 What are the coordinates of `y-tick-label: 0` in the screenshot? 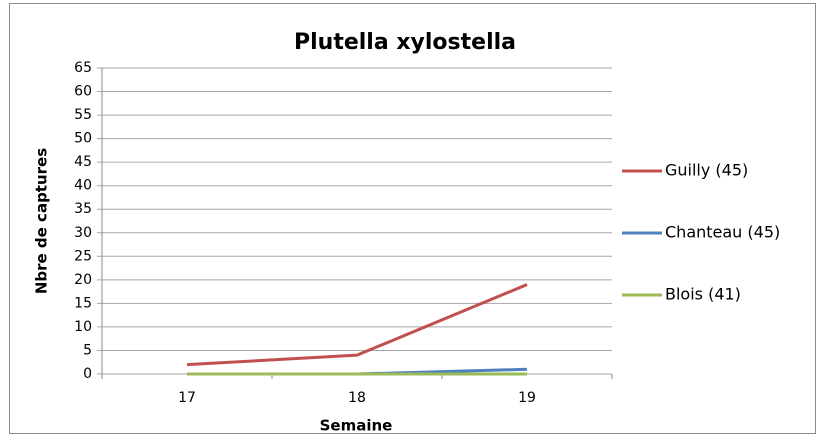 It's located at (87, 374).